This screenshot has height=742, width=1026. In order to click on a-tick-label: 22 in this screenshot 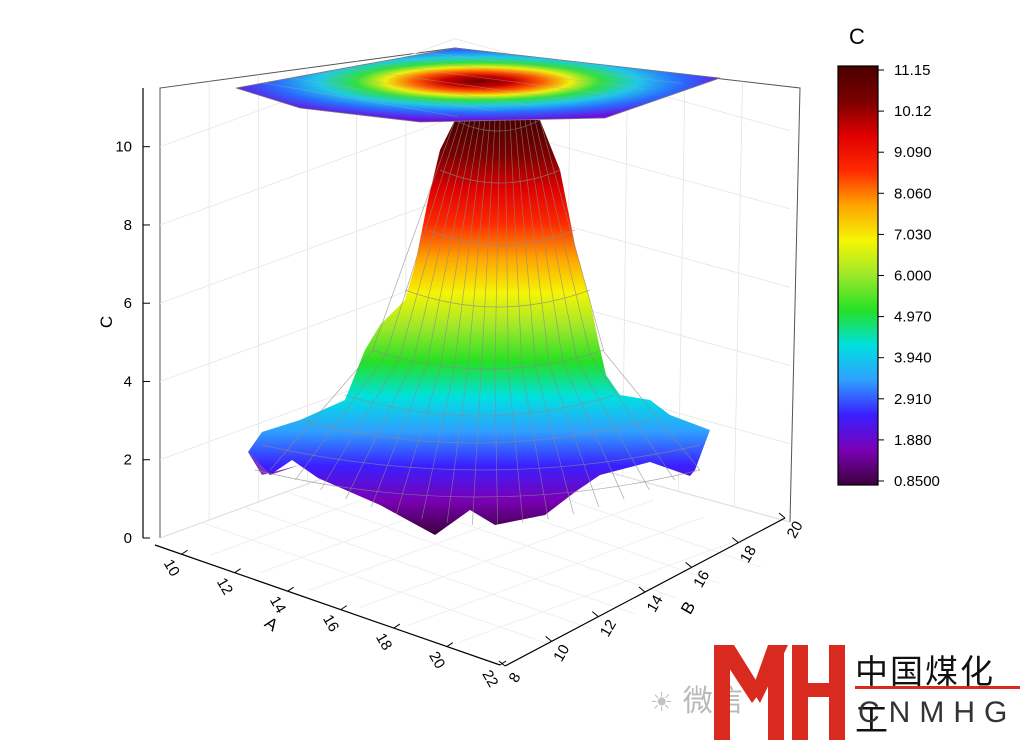, I will do `click(489, 678)`.